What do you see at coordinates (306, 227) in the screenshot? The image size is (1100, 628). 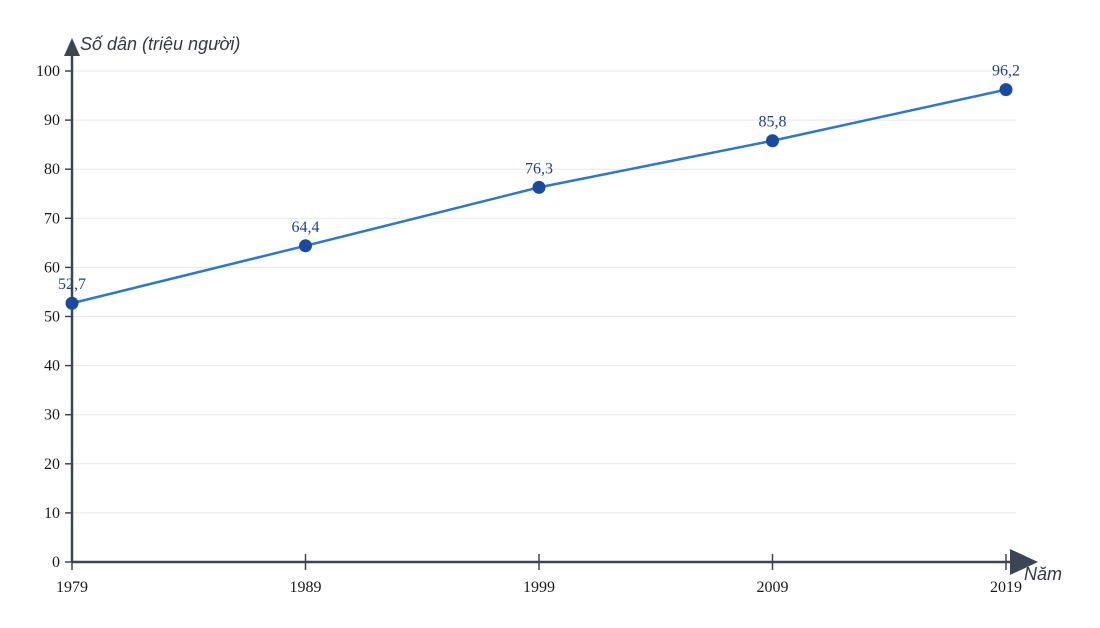 I see `data-label: 64,4` at bounding box center [306, 227].